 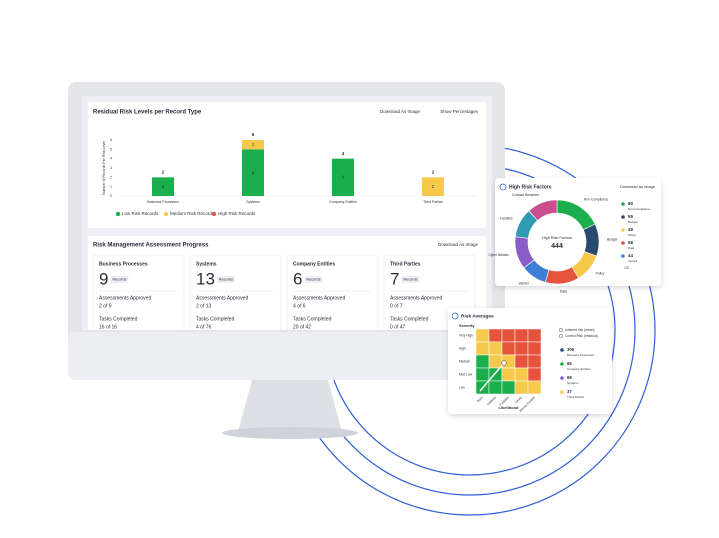 I want to click on legend-label: Budget, so click(x=633, y=222).